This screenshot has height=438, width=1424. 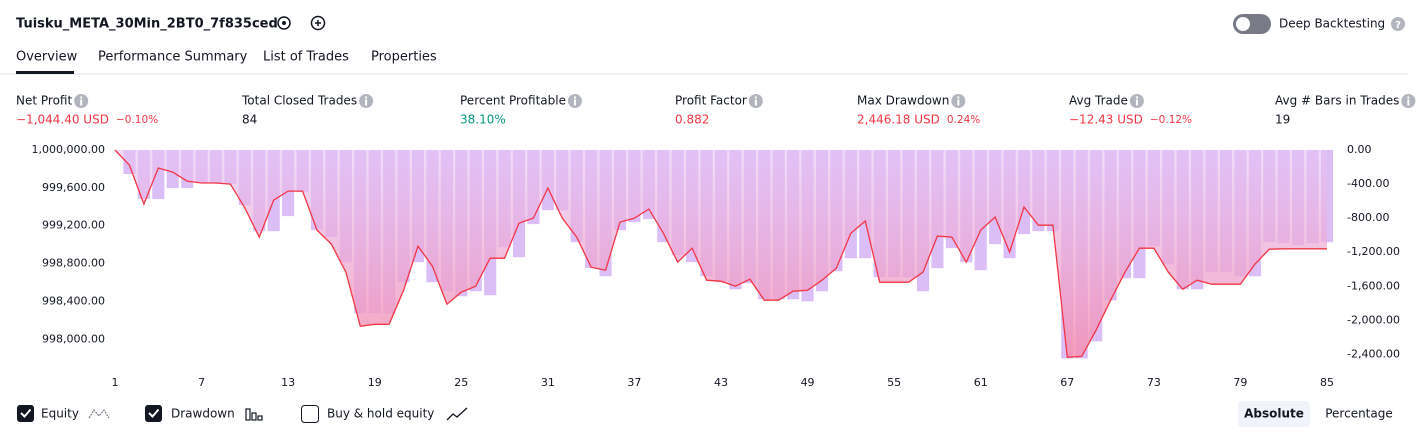 What do you see at coordinates (1282, 120) in the screenshot?
I see `stat-value: 19` at bounding box center [1282, 120].